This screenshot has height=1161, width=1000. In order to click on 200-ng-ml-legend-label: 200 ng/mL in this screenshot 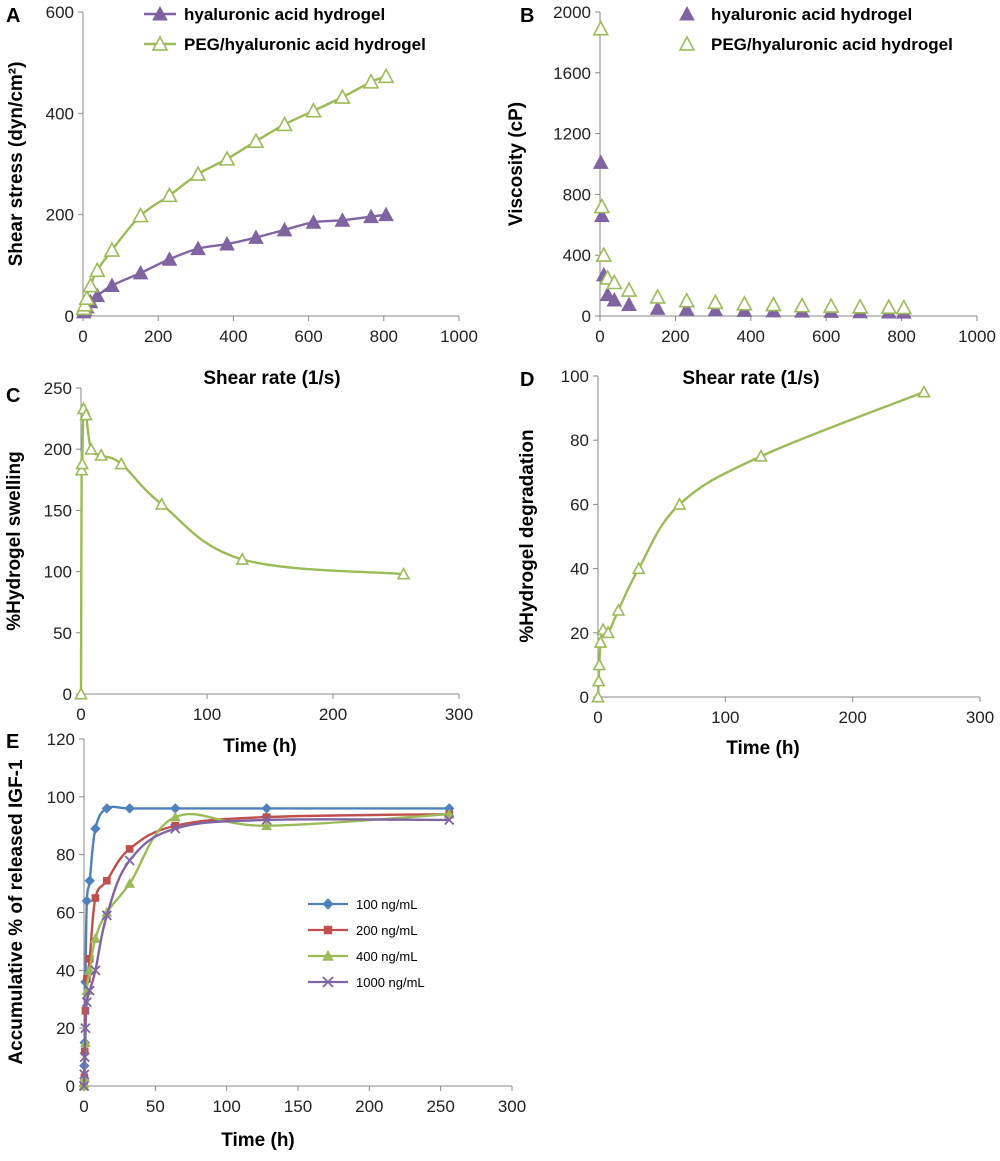, I will do `click(386, 930)`.